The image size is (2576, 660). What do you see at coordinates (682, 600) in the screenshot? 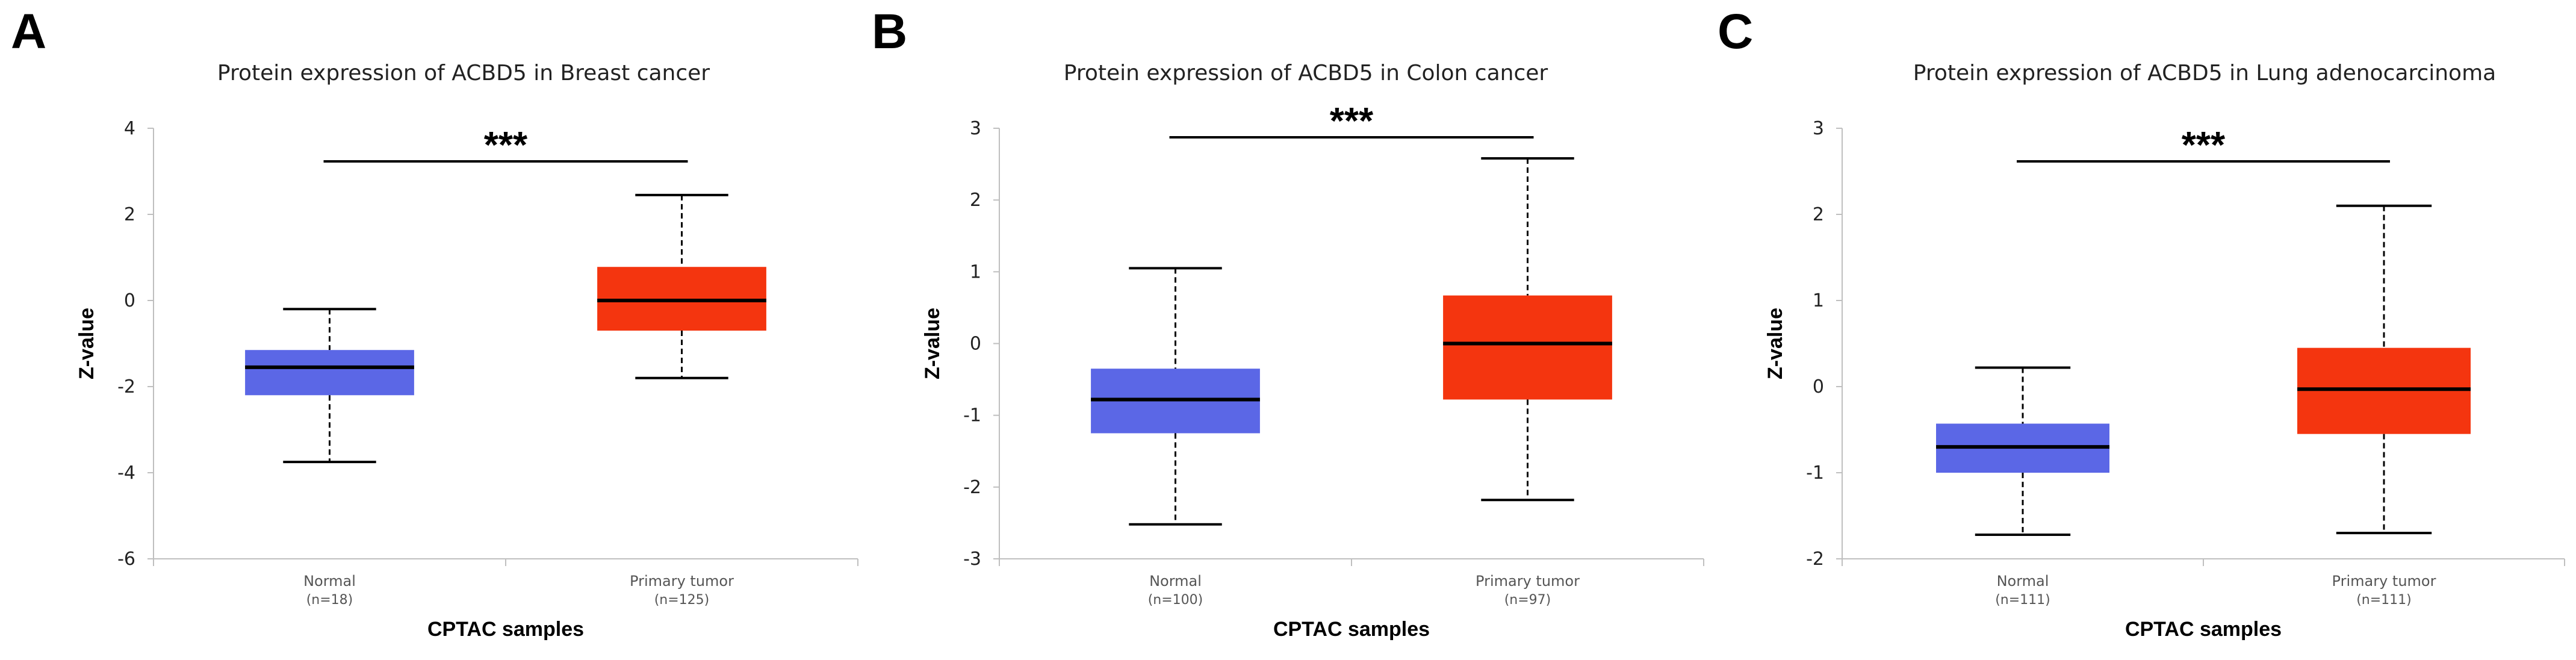
I see `sample-count-label: (n=125)` at bounding box center [682, 600].